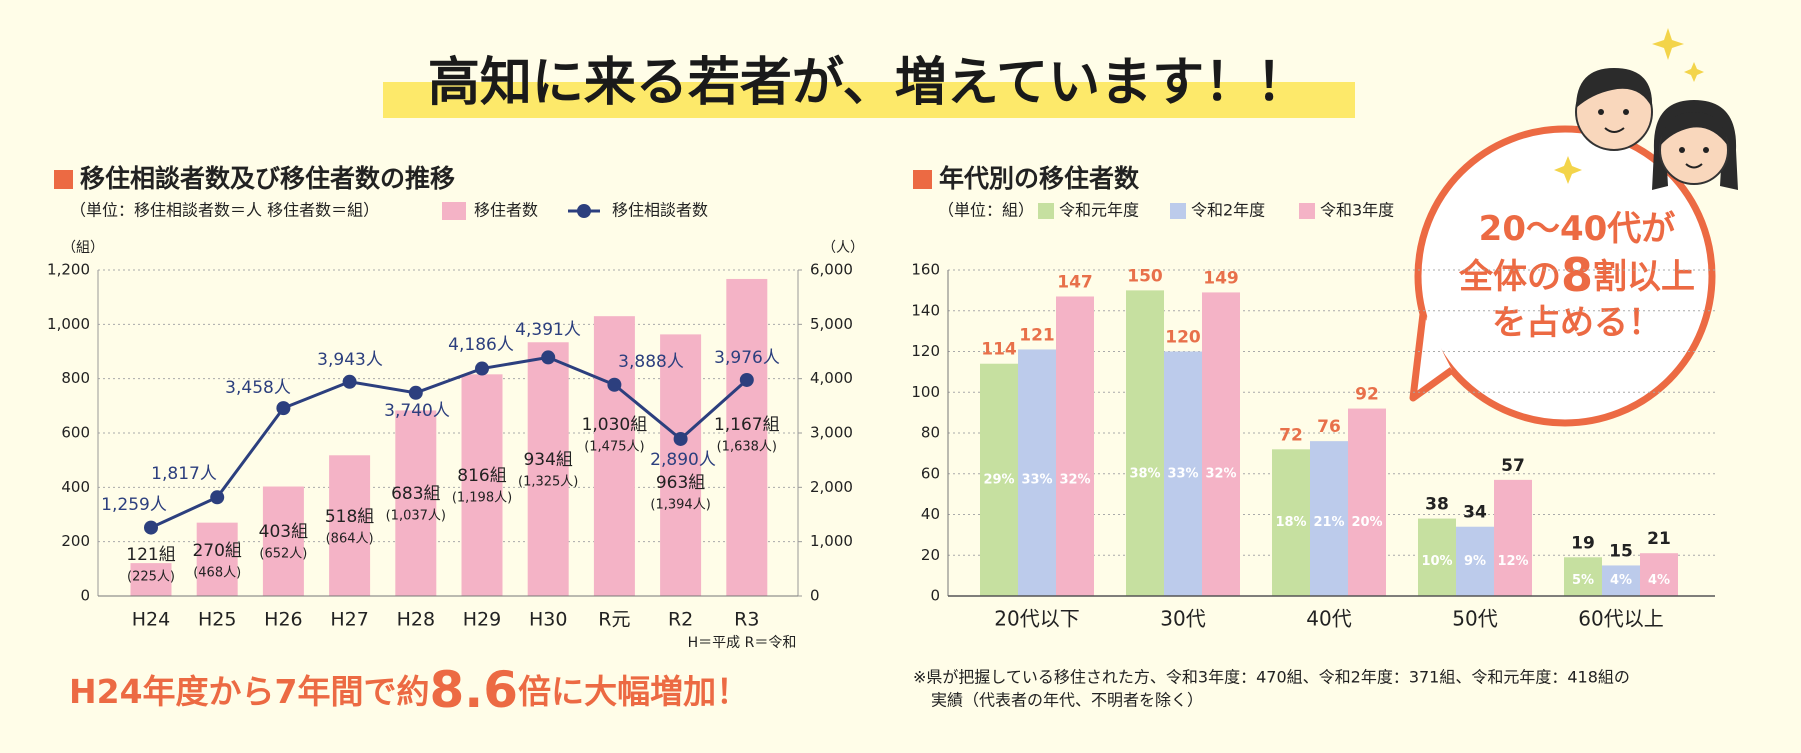  What do you see at coordinates (1291, 435) in the screenshot?
I see `bar-value-label: 72` at bounding box center [1291, 435].